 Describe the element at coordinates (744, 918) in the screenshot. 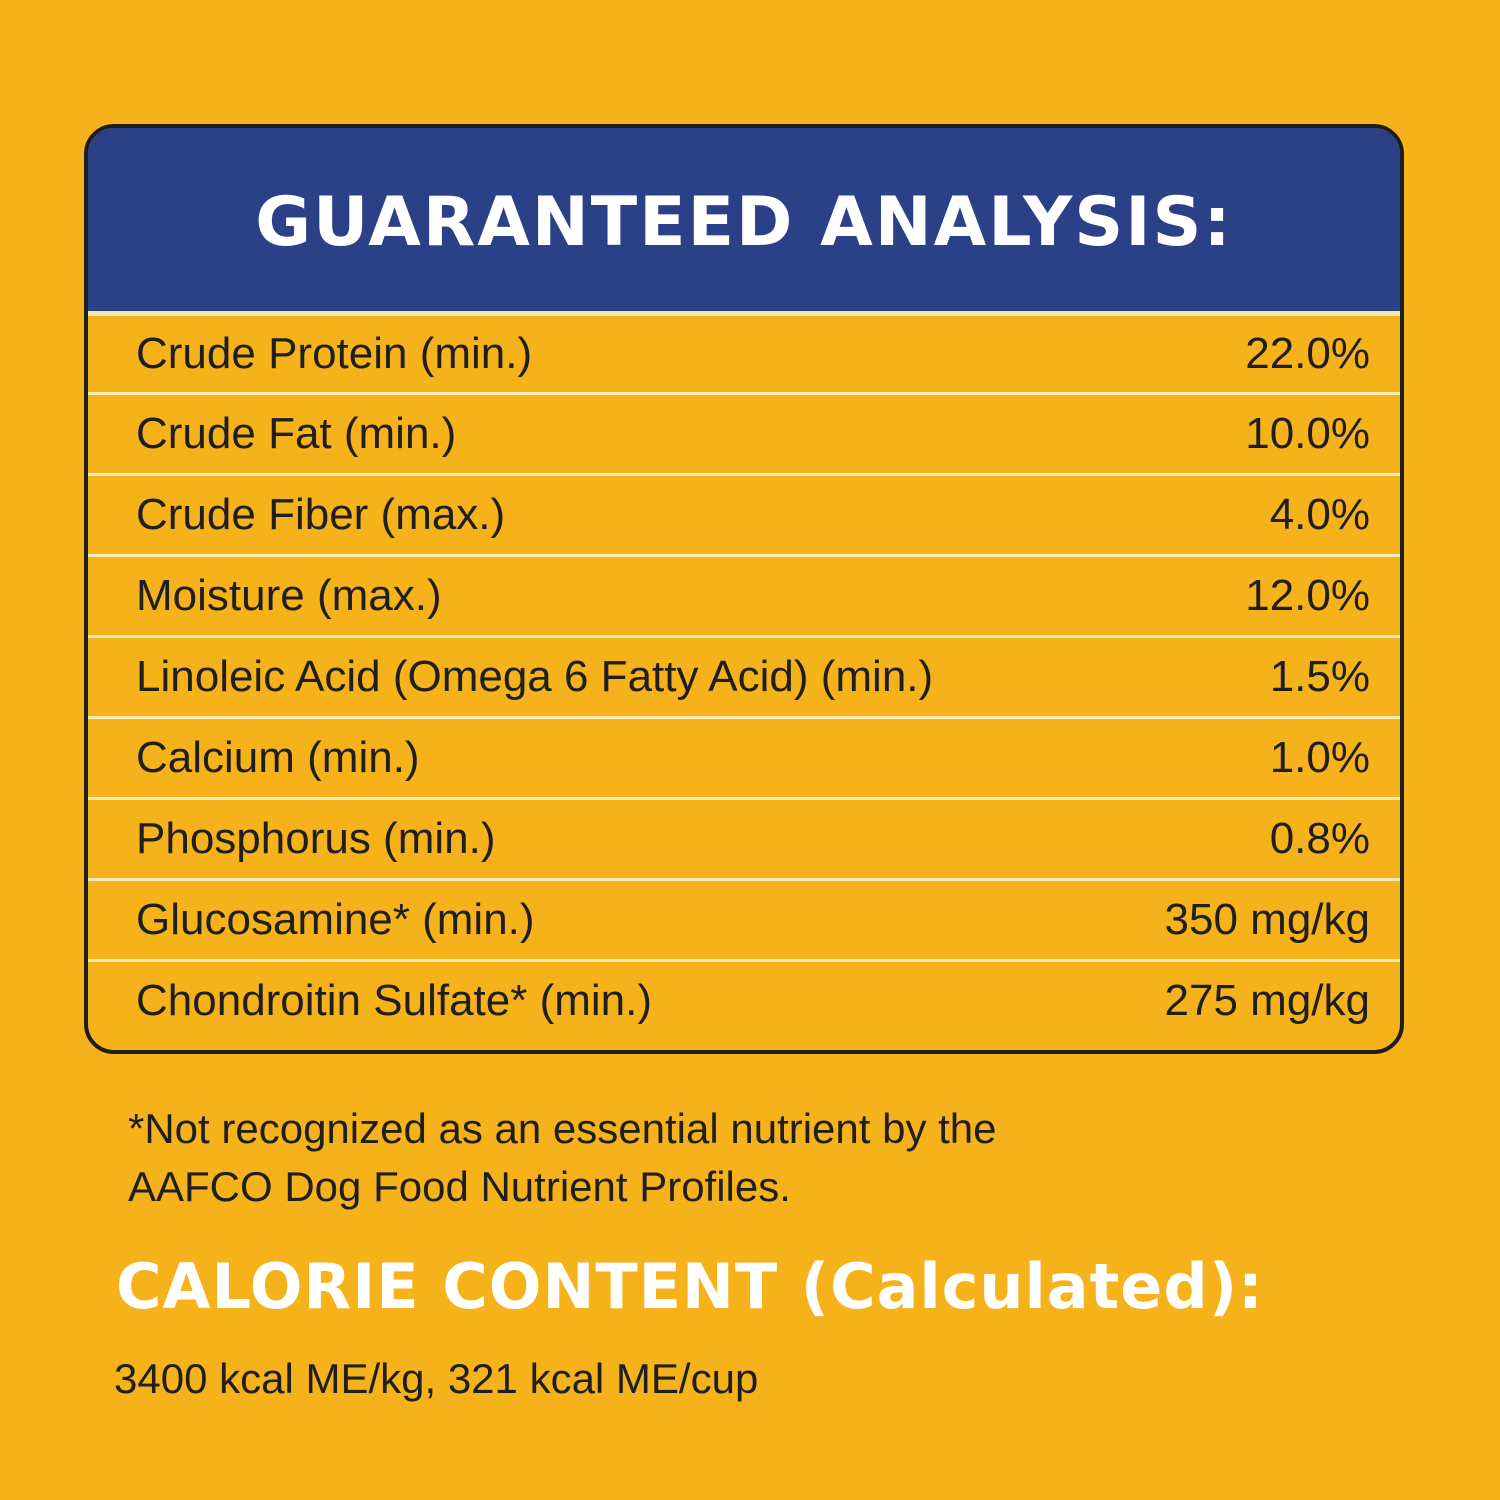

I see `table-row: Glucosamine* (min.) 350 mg/kg` at that location.